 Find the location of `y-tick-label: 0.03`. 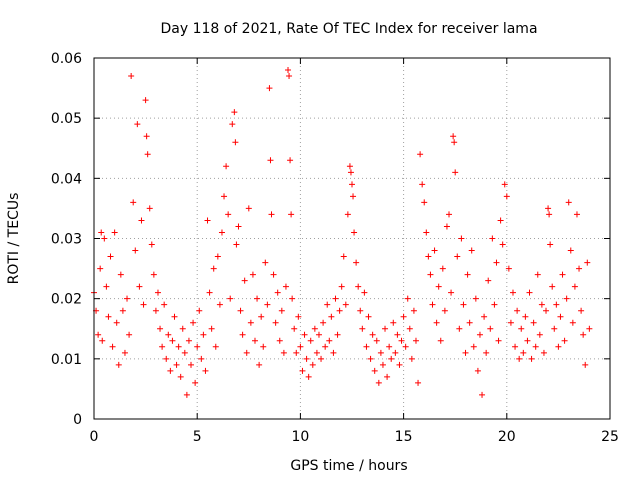

y-tick-label: 0.03 is located at coordinates (66, 240).